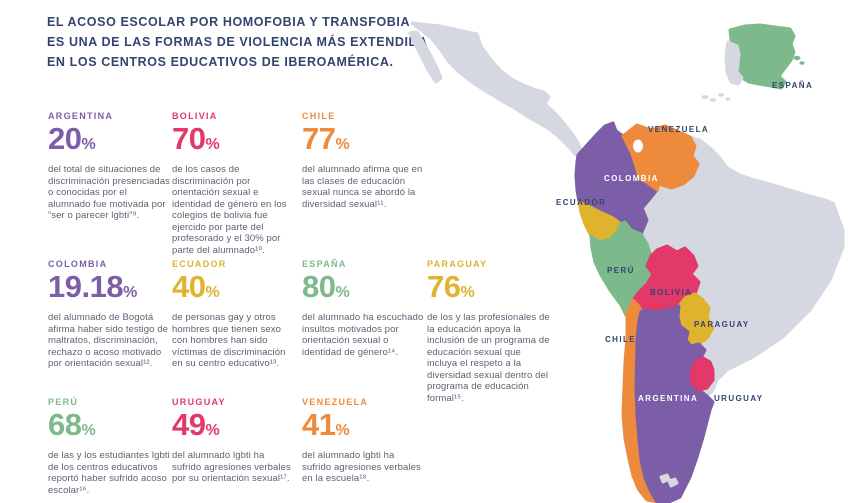 Image resolution: width=855 pixels, height=503 pixels. What do you see at coordinates (621, 270) in the screenshot?
I see `map-label-peru: PERÚ` at bounding box center [621, 270].